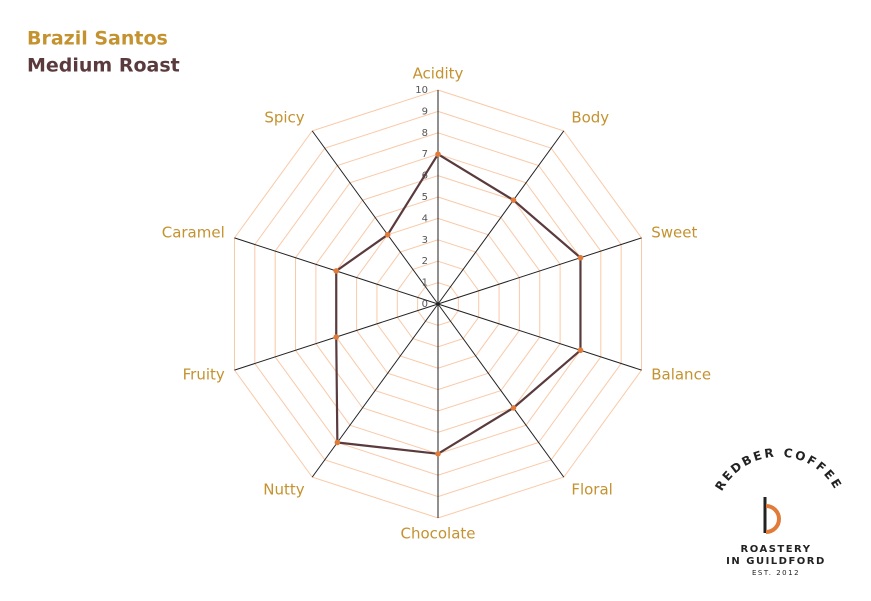 The width and height of the screenshot is (871, 601). What do you see at coordinates (425, 218) in the screenshot?
I see `r-tick-label: 4` at bounding box center [425, 218].